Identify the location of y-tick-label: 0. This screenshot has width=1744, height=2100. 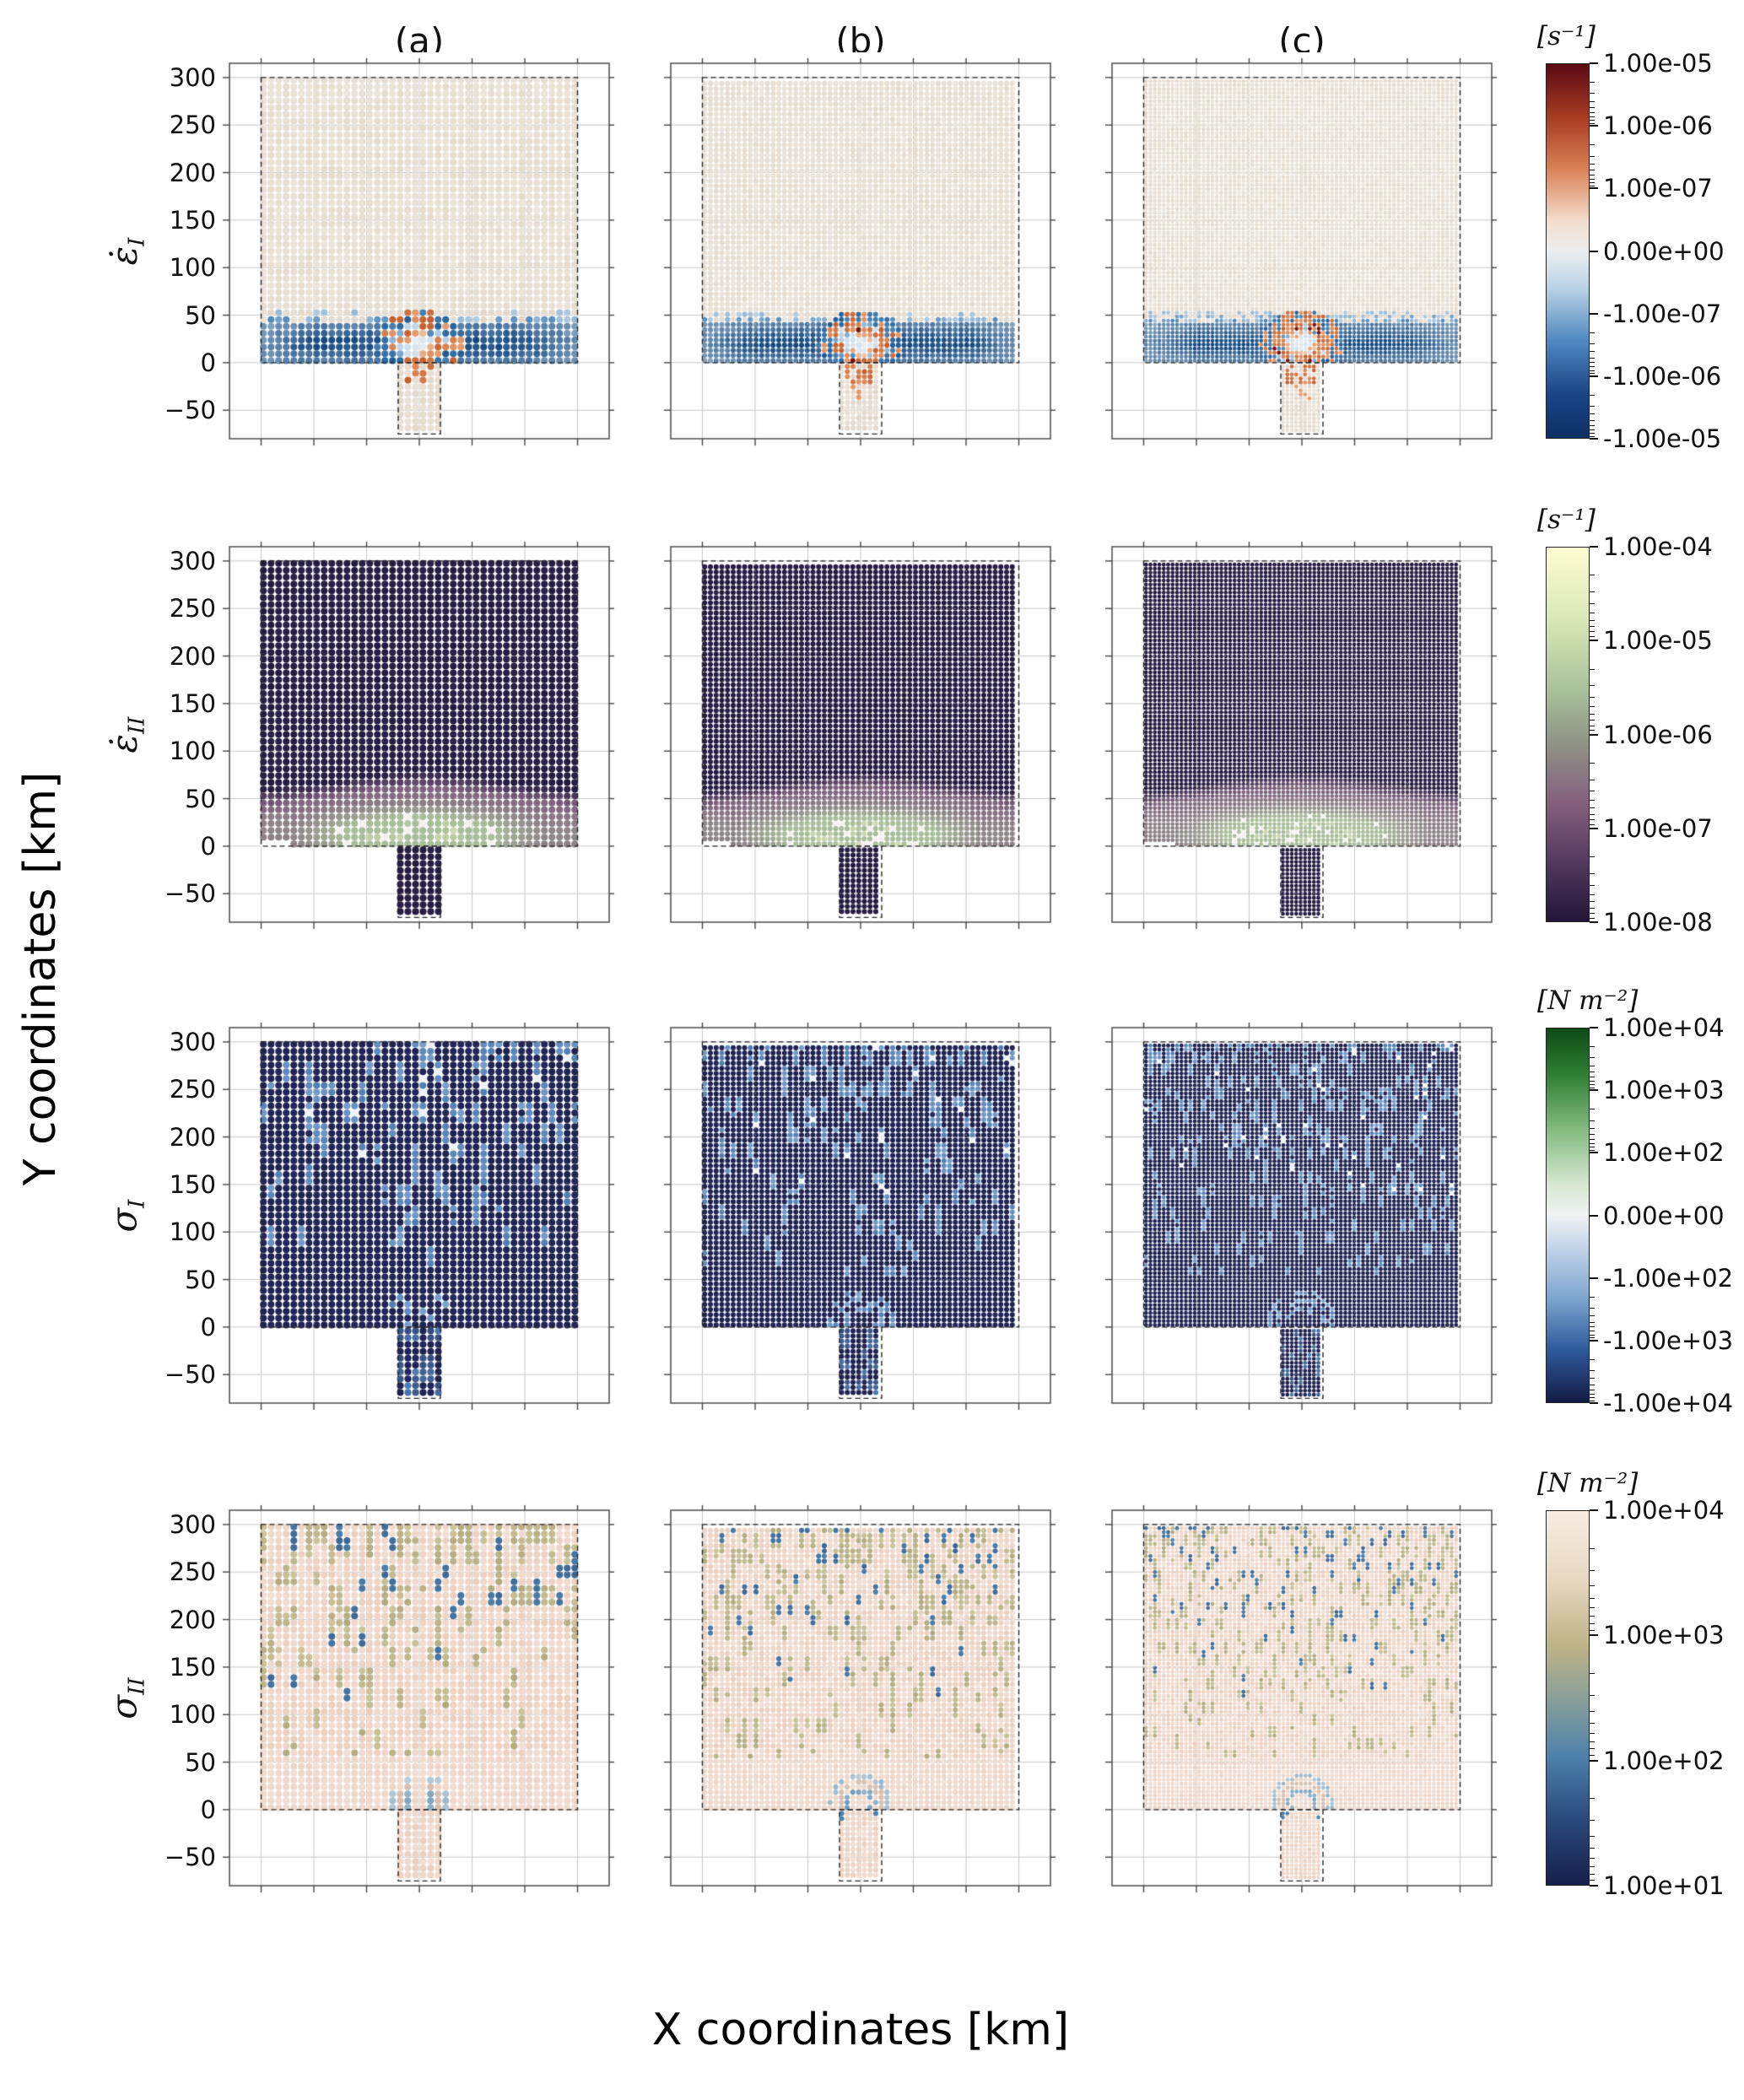
(208, 1327).